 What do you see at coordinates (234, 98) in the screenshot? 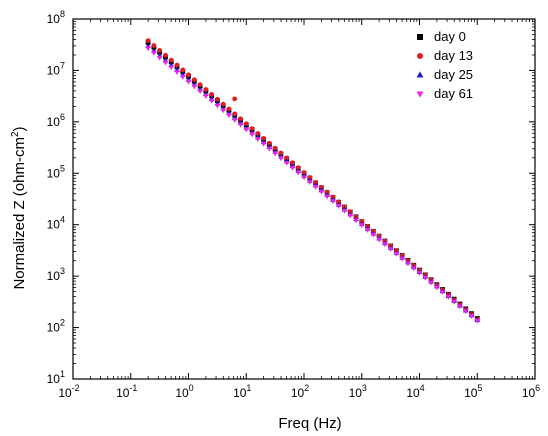
I see `data-point-outlier` at bounding box center [234, 98].